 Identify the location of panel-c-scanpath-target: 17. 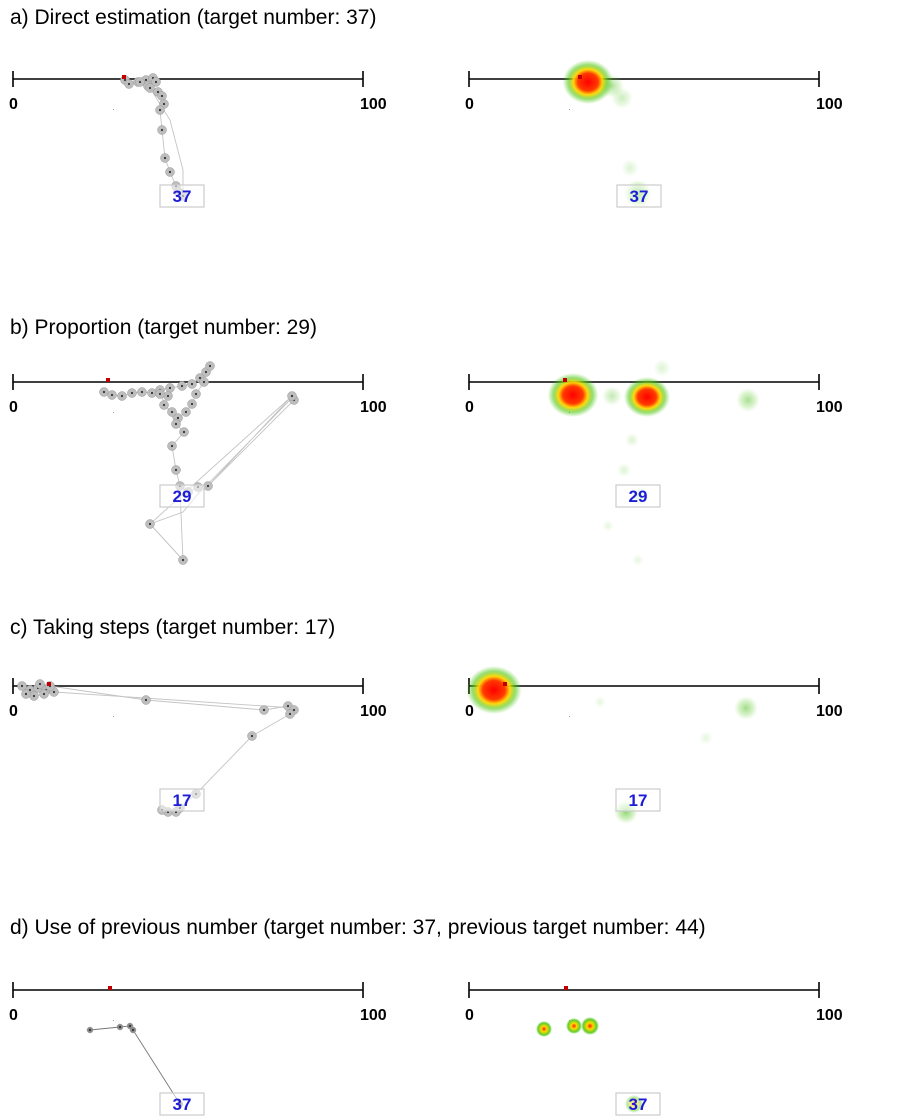
(182, 800).